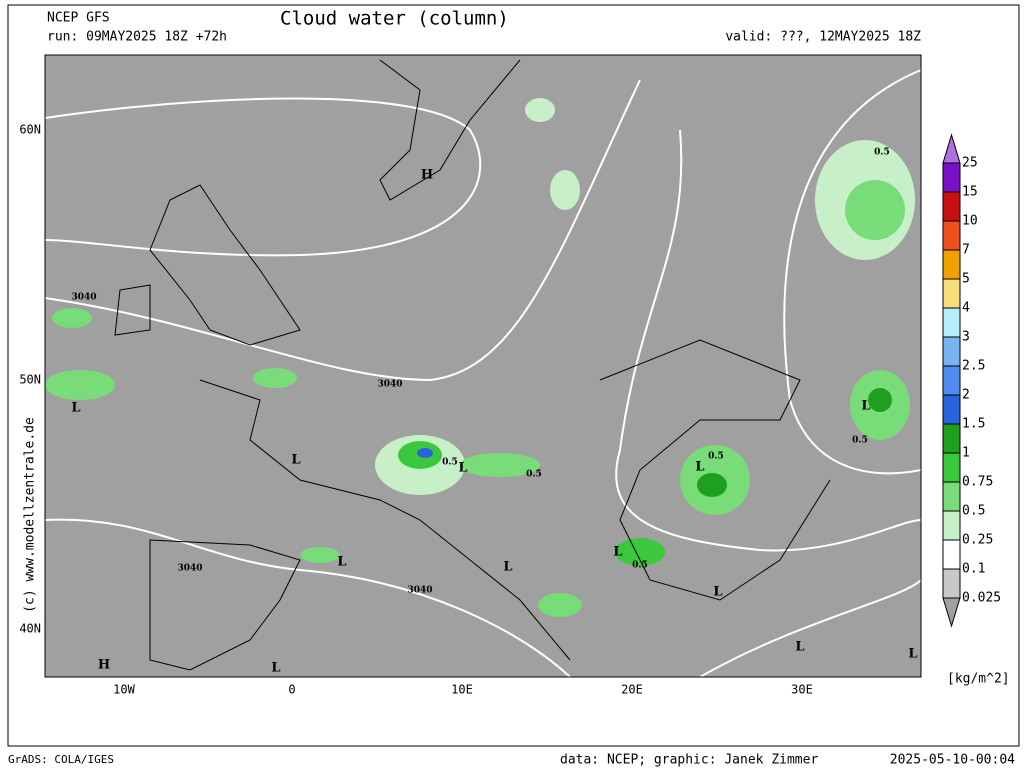 The image size is (1024, 772). Describe the element at coordinates (978, 679) in the screenshot. I see `unit-label: [kg/m^2]` at that location.